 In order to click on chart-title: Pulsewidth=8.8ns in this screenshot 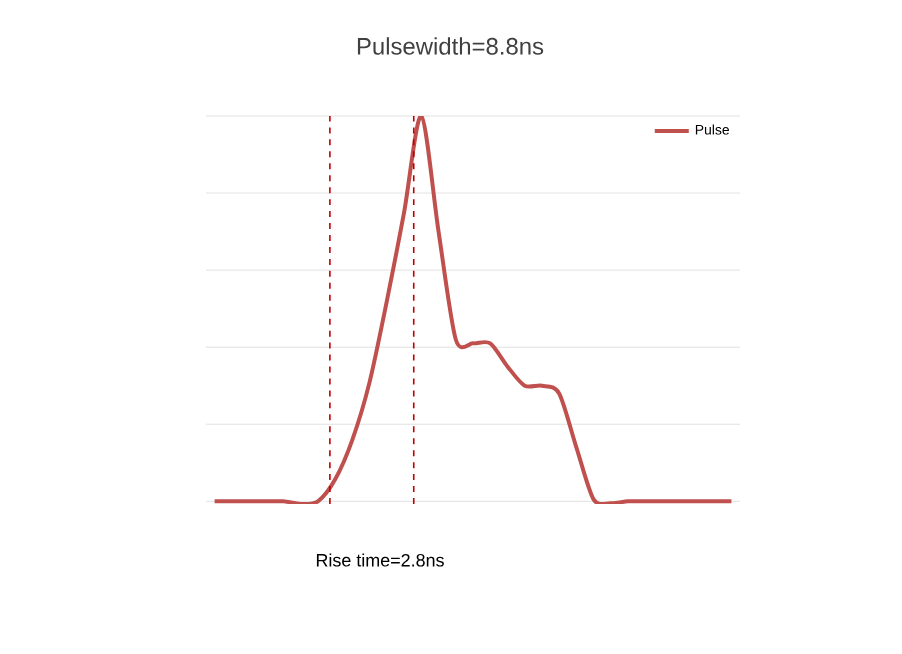, I will do `click(450, 46)`.